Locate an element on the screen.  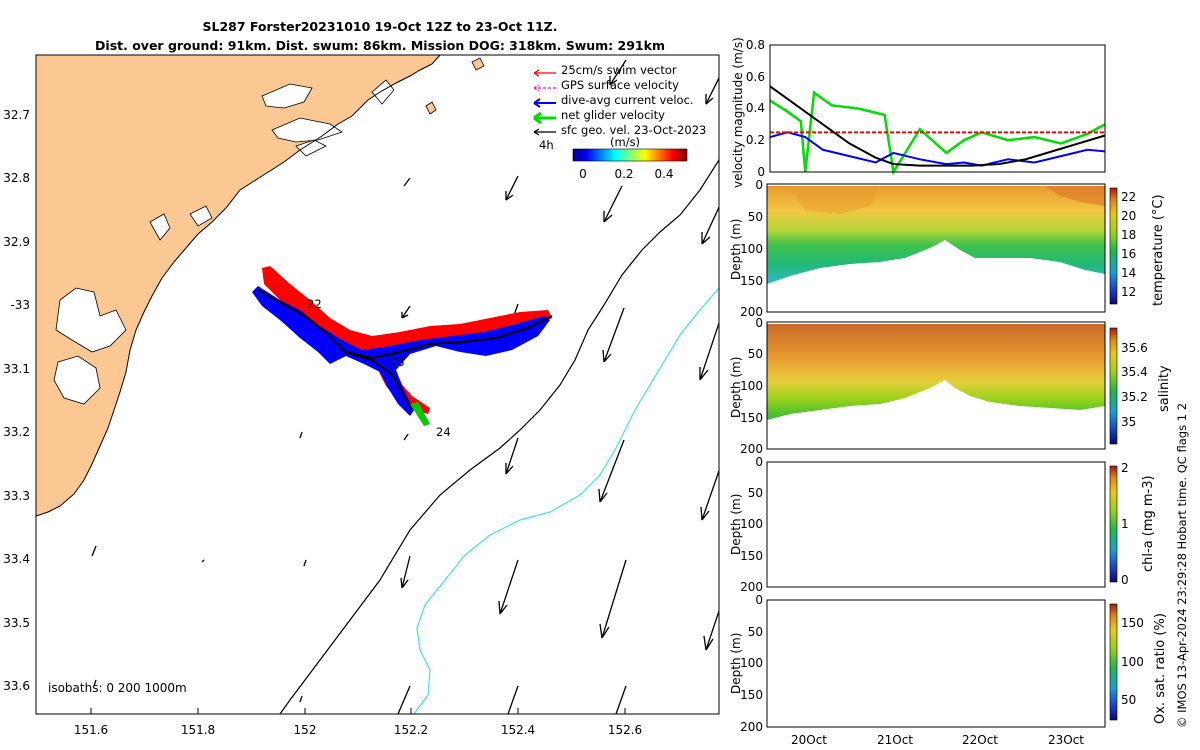
svg-text: 1 is located at coordinates (1125, 524).